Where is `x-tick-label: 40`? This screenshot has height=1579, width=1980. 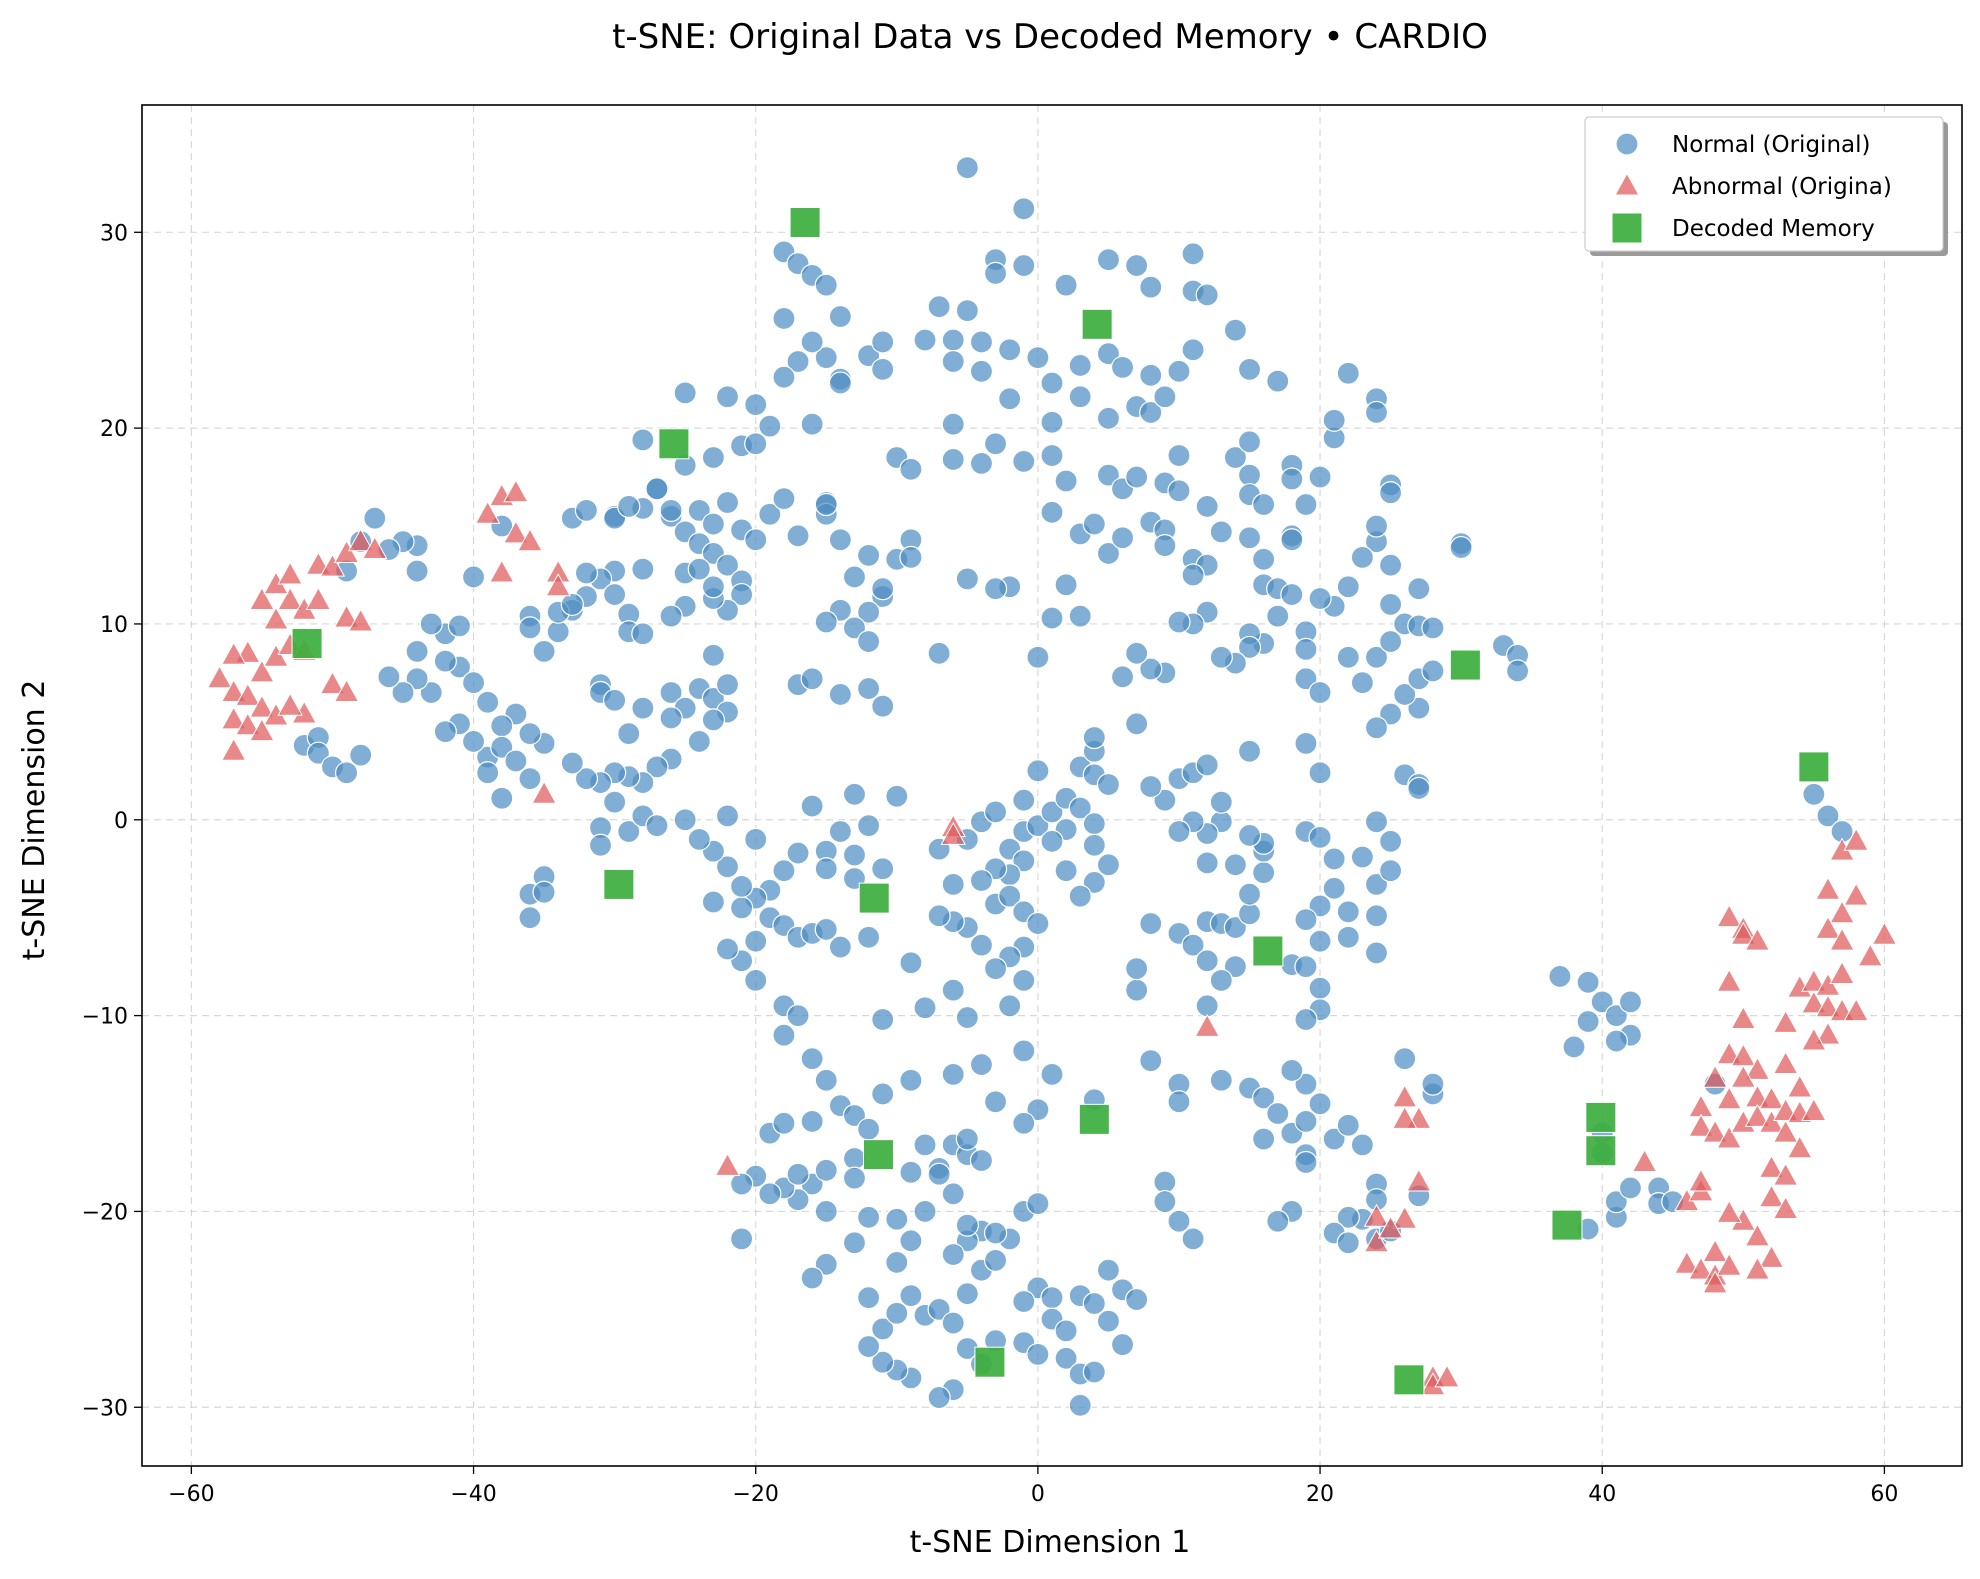 x-tick-label: 40 is located at coordinates (1602, 1494).